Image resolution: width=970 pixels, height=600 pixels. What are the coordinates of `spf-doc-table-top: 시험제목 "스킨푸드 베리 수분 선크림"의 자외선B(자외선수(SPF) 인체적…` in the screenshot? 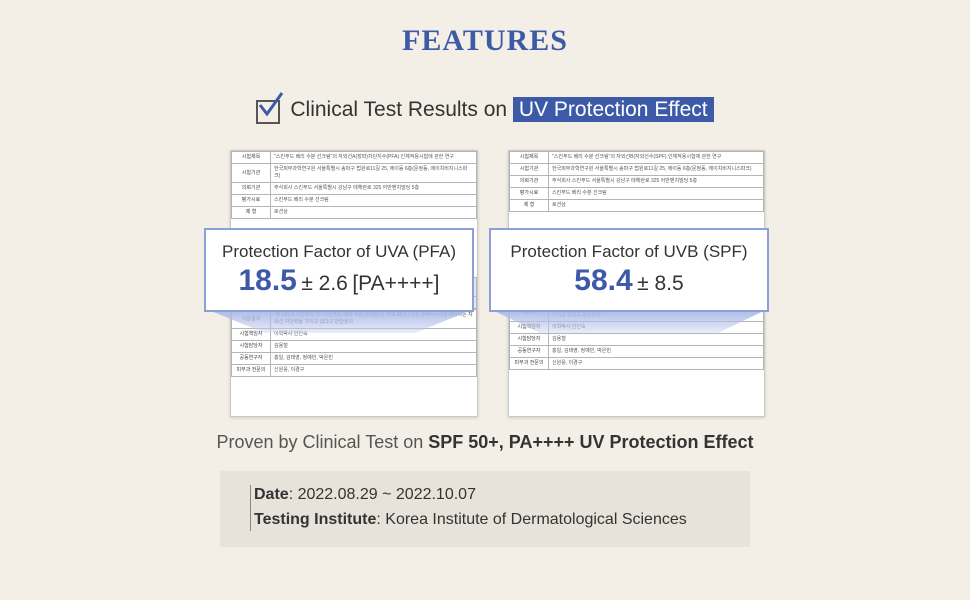 It's located at (636, 181).